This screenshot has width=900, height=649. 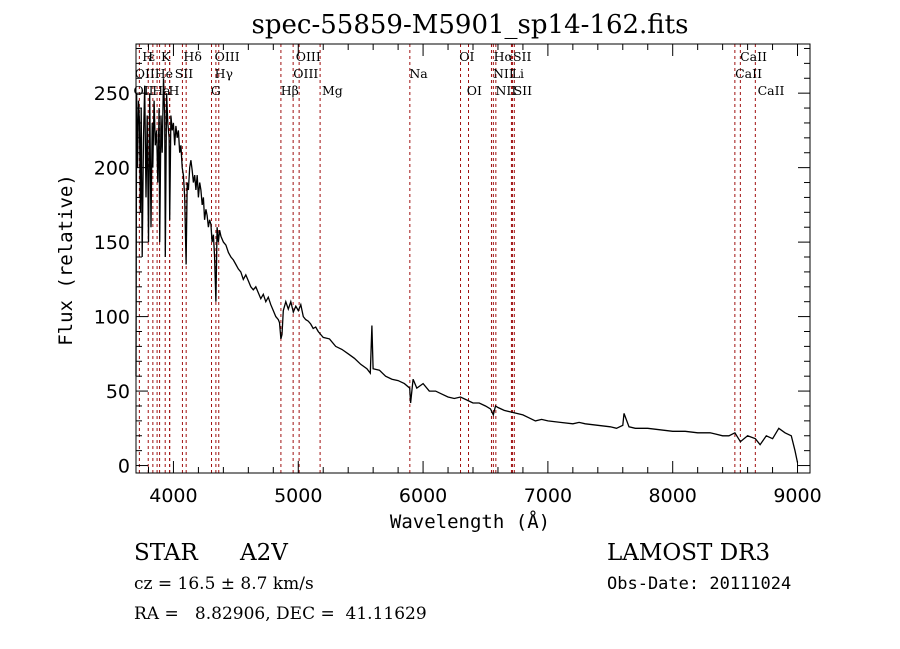 I want to click on obs-date: Obs-Date: 20111024, so click(x=699, y=584).